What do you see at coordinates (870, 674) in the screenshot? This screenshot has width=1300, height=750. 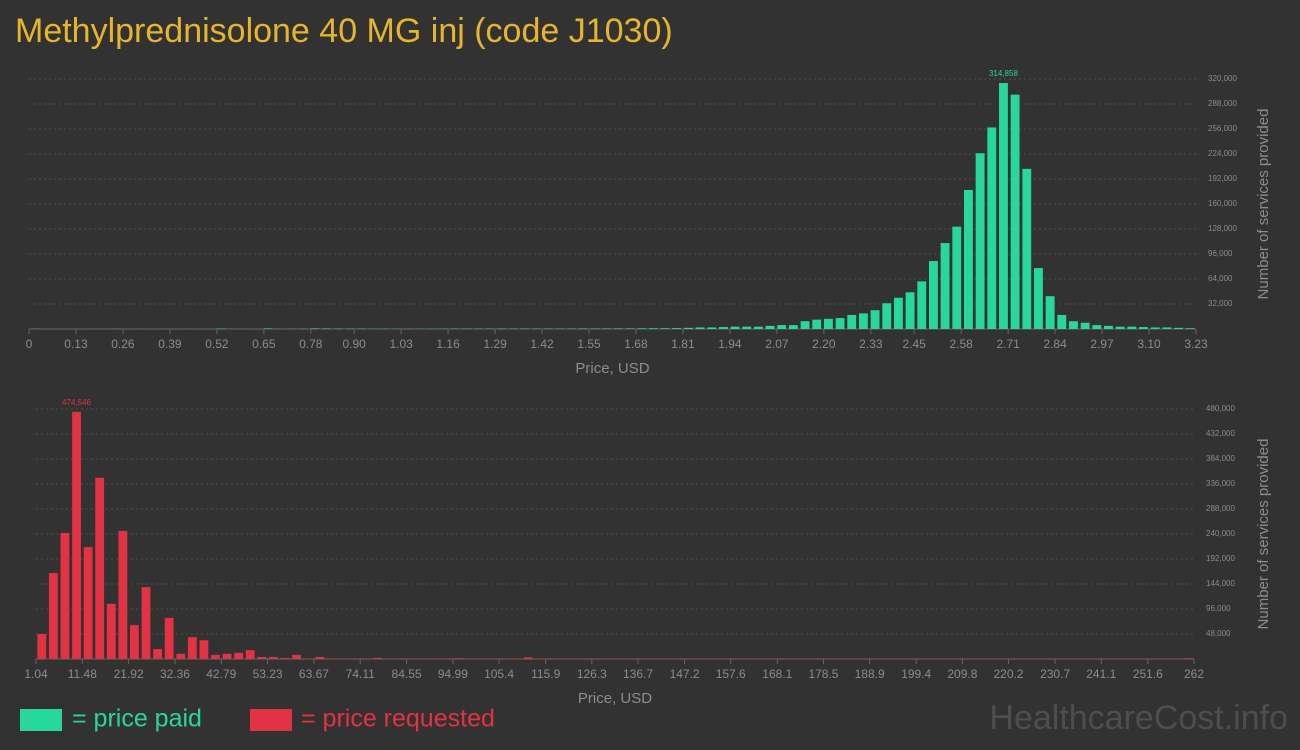 I see `x-tick-label: 188.9` at bounding box center [870, 674].